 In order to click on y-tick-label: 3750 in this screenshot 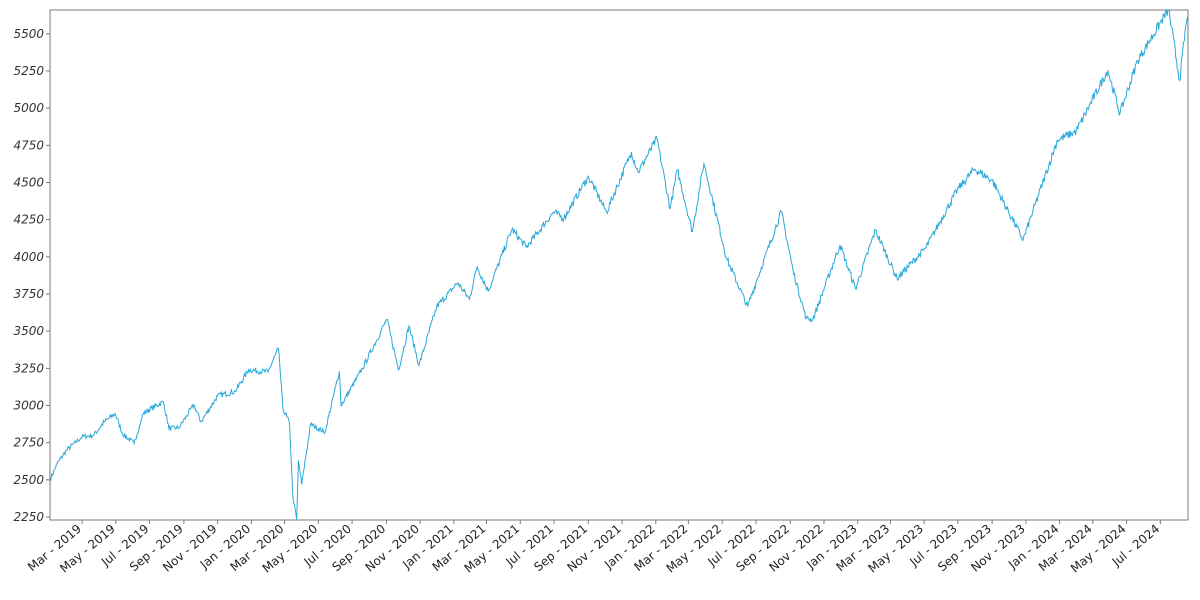, I will do `click(28, 294)`.